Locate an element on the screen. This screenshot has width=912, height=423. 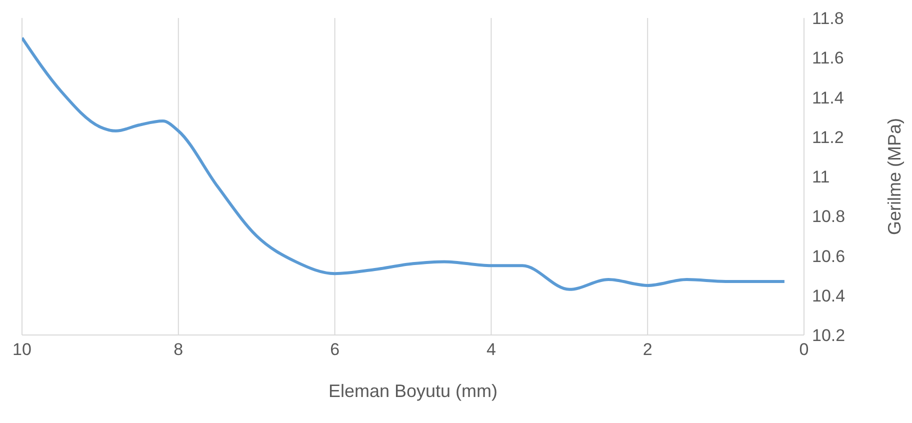
y-tick-label: 11.2 is located at coordinates (828, 137).